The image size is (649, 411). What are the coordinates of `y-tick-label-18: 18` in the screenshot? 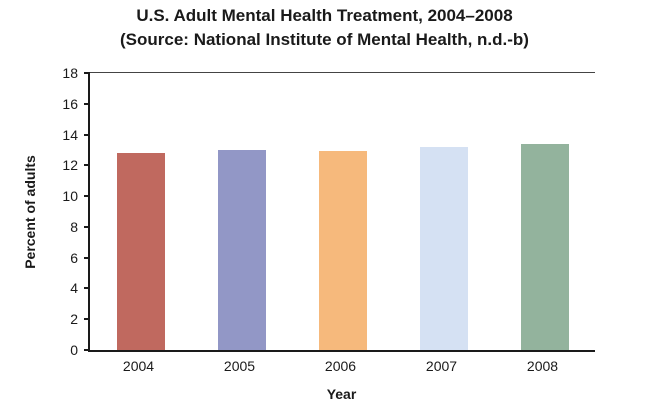 It's located at (70, 73).